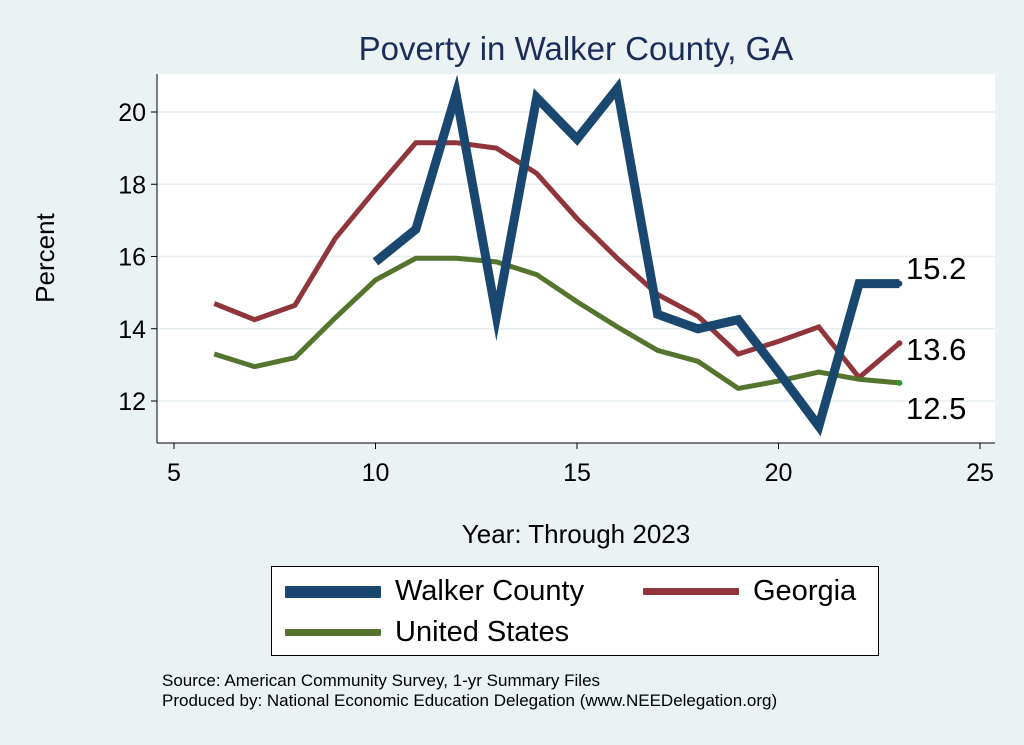 This screenshot has width=1024, height=745. Describe the element at coordinates (805, 591) in the screenshot. I see `legend-label-georgia: Georgia` at that location.